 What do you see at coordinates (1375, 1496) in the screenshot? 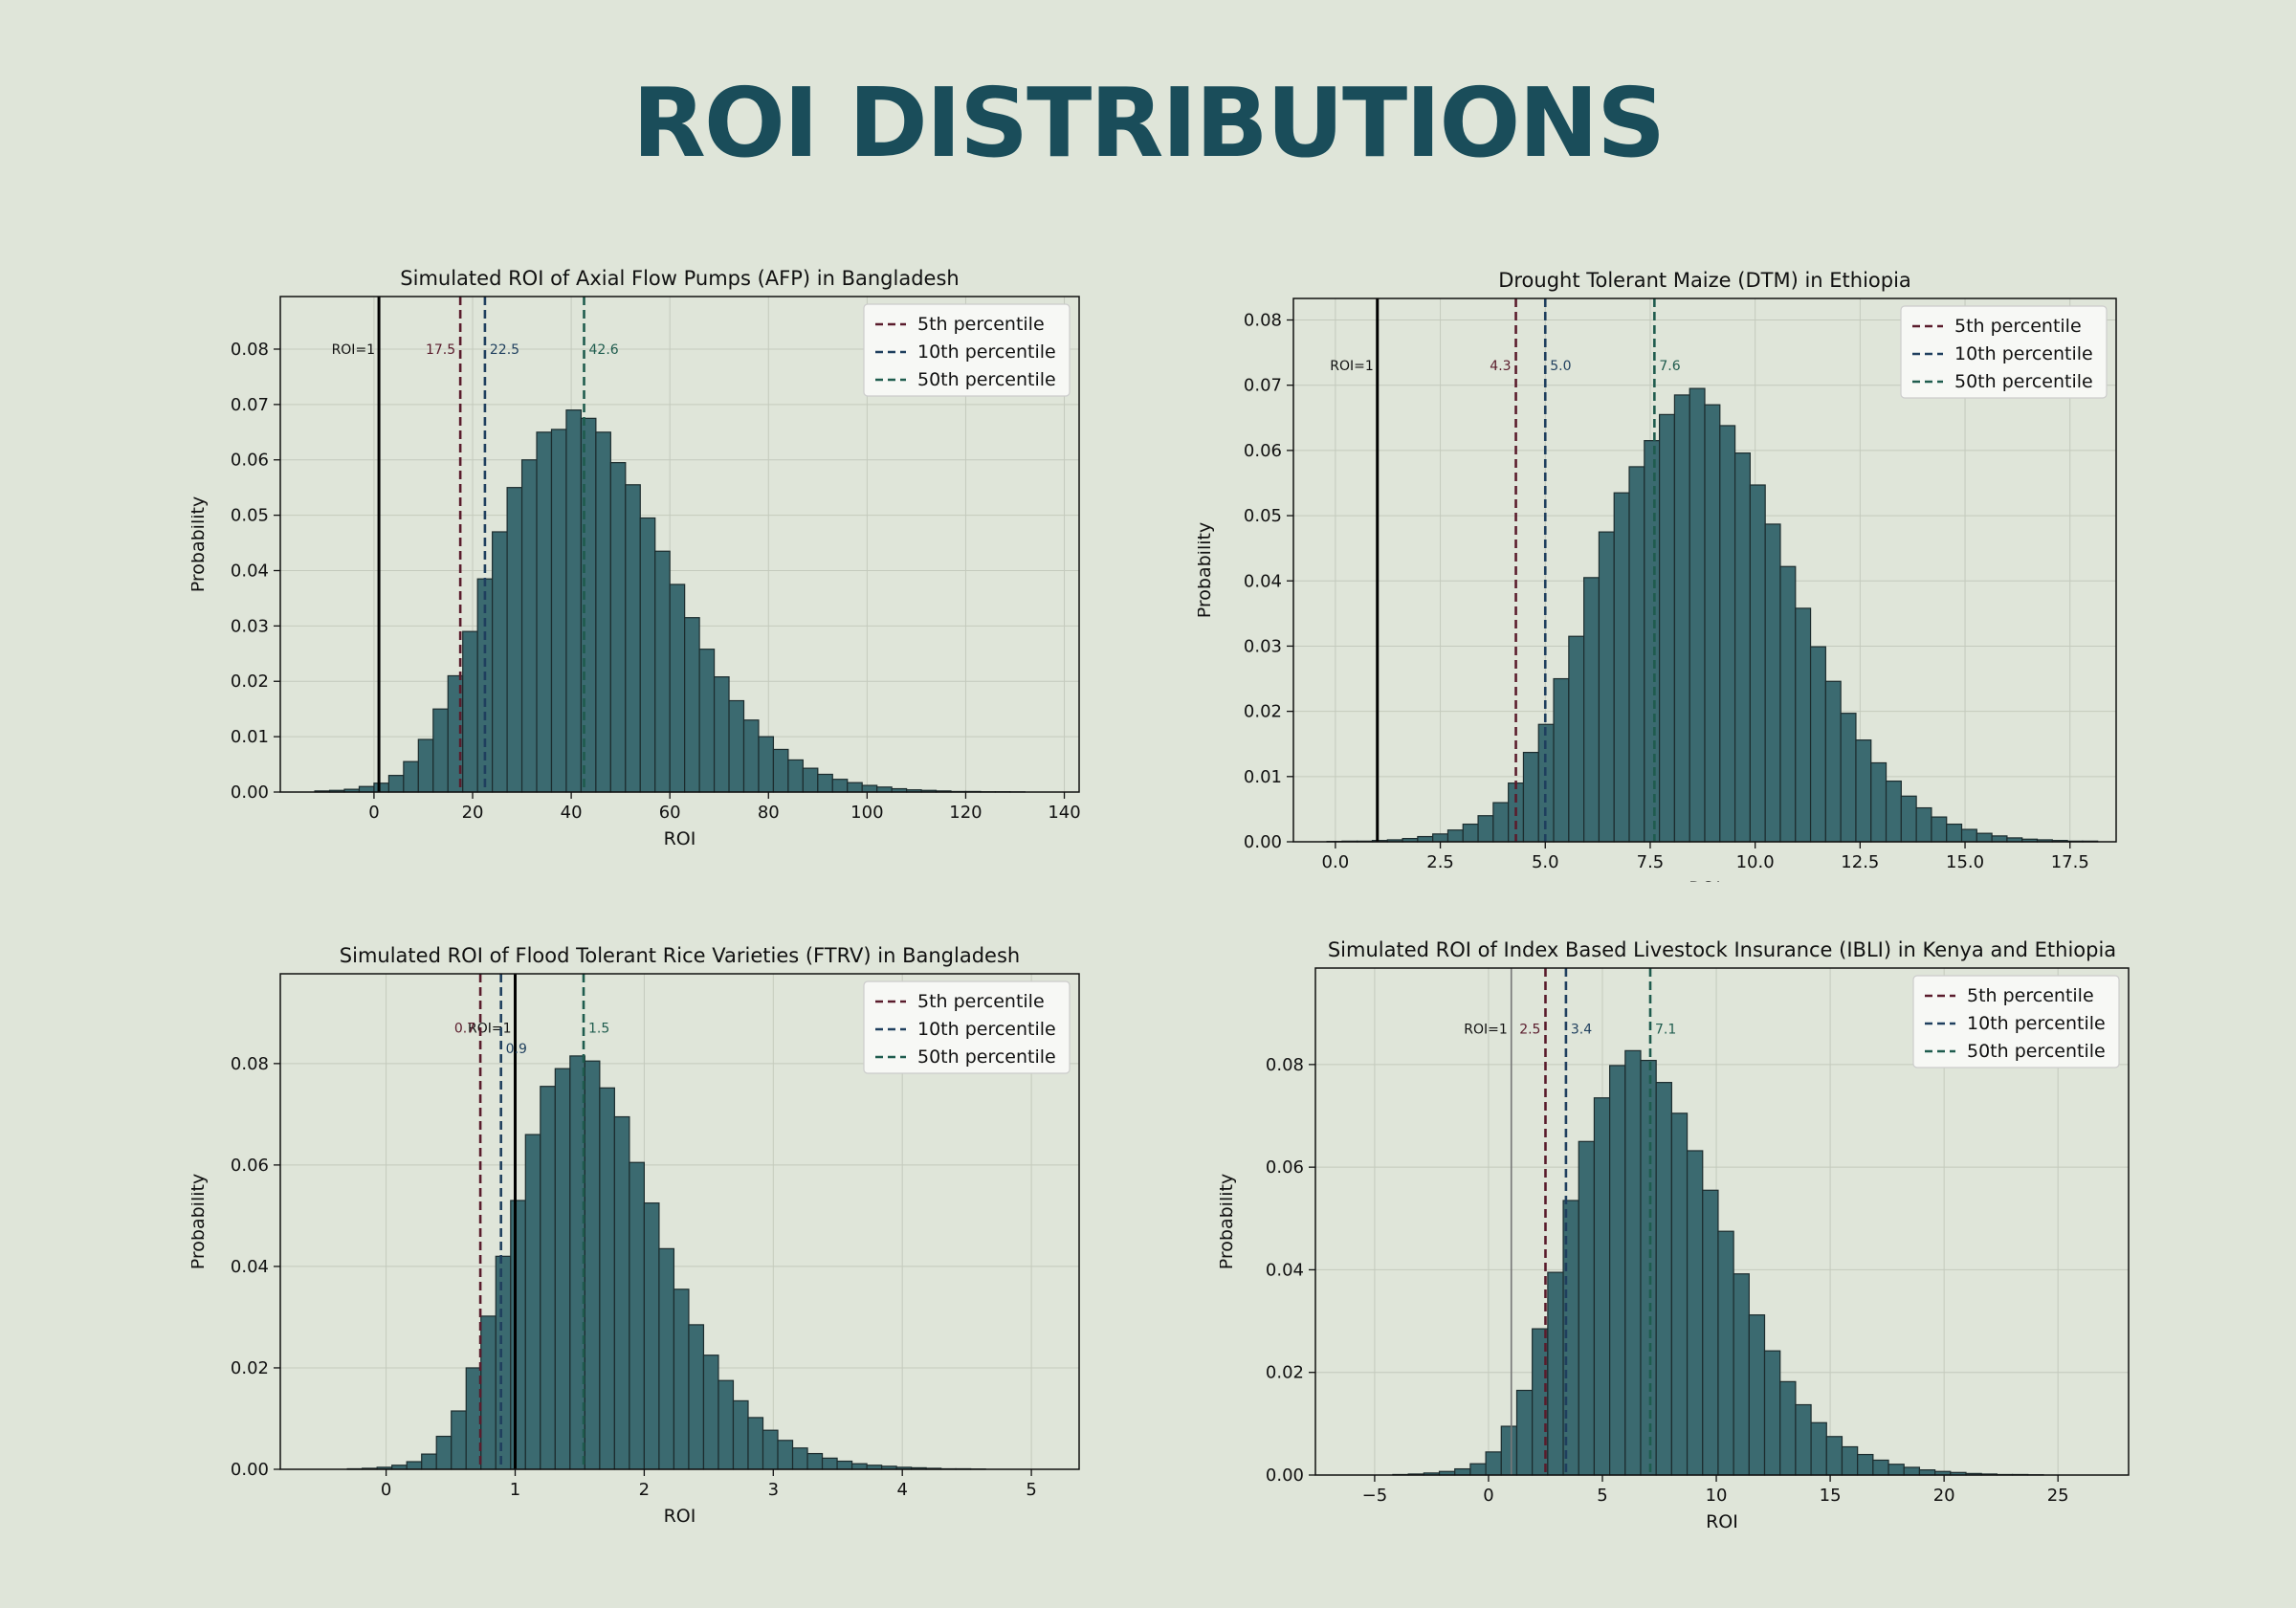
I see `x-tick-label: −5` at bounding box center [1375, 1496].